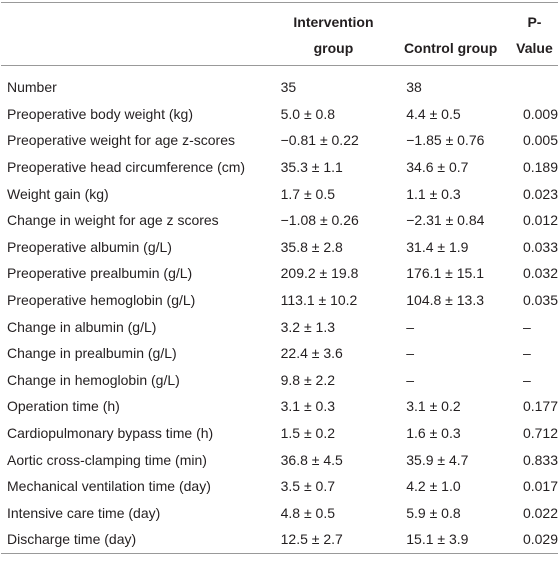 Image resolution: width=559 pixels, height=570 pixels. What do you see at coordinates (93, 379) in the screenshot?
I see `row-label: Change in hemoglobin (g/L)` at bounding box center [93, 379].